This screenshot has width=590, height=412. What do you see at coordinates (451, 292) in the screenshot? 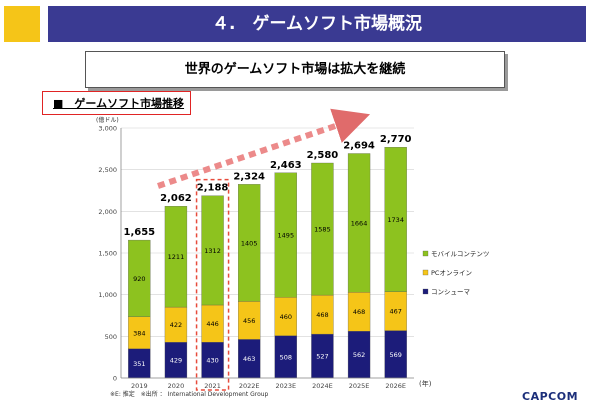
I see `legend-label: コンシューマ` at bounding box center [451, 292].